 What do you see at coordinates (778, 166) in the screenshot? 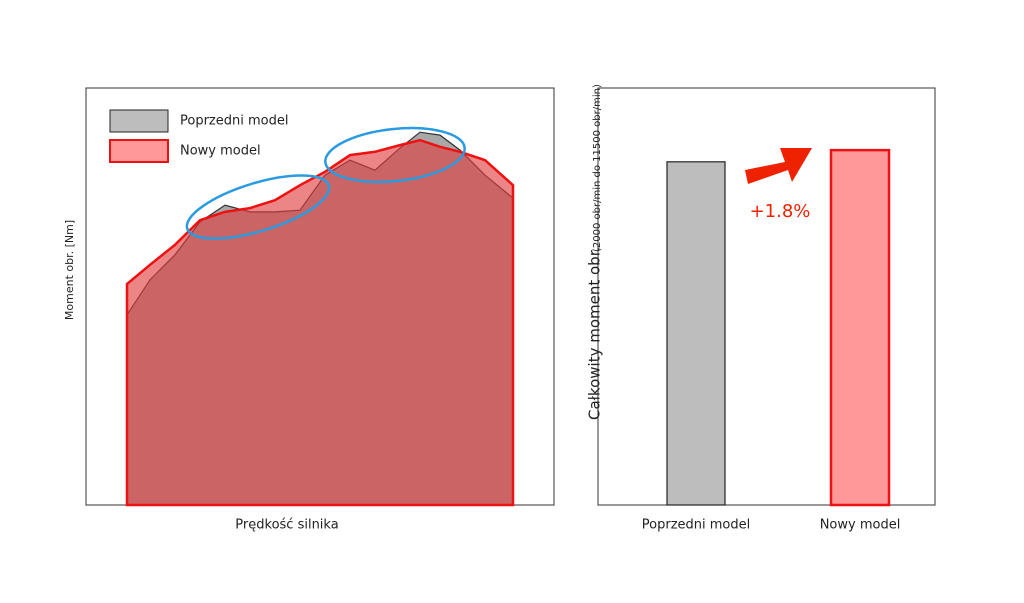
I see `arrow` at bounding box center [778, 166].